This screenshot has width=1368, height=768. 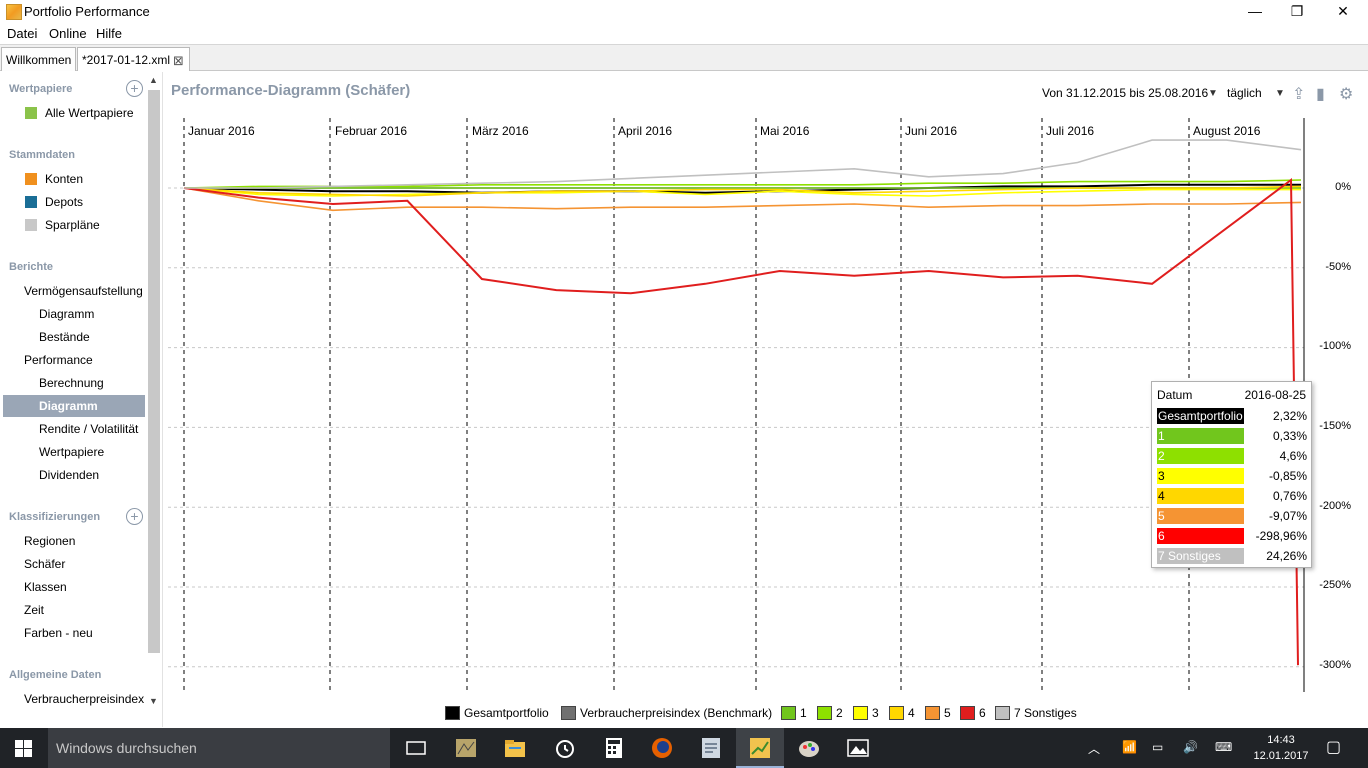 I want to click on tooltip-series-name: 2, so click(x=1200, y=456).